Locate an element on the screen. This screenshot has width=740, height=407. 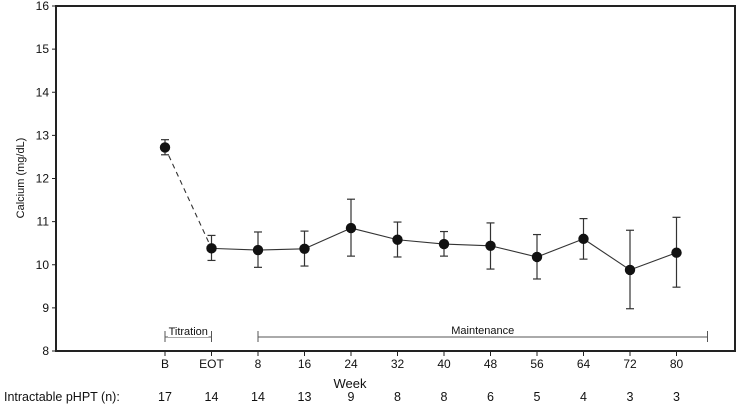
phase-label-bg is located at coordinates (188, 331).